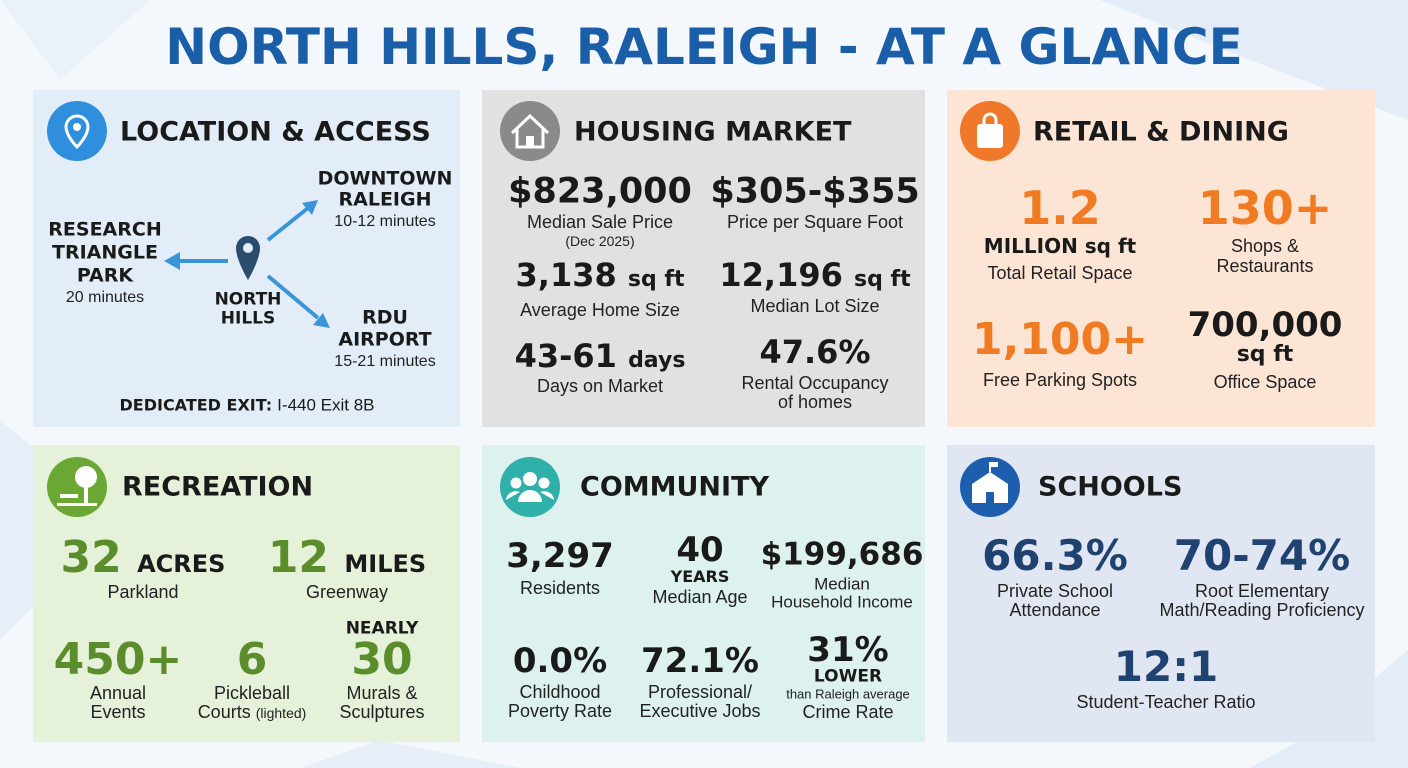 The height and width of the screenshot is (768, 1408). Describe the element at coordinates (105, 297) in the screenshot. I see `travel-time: 20 minutes` at that location.